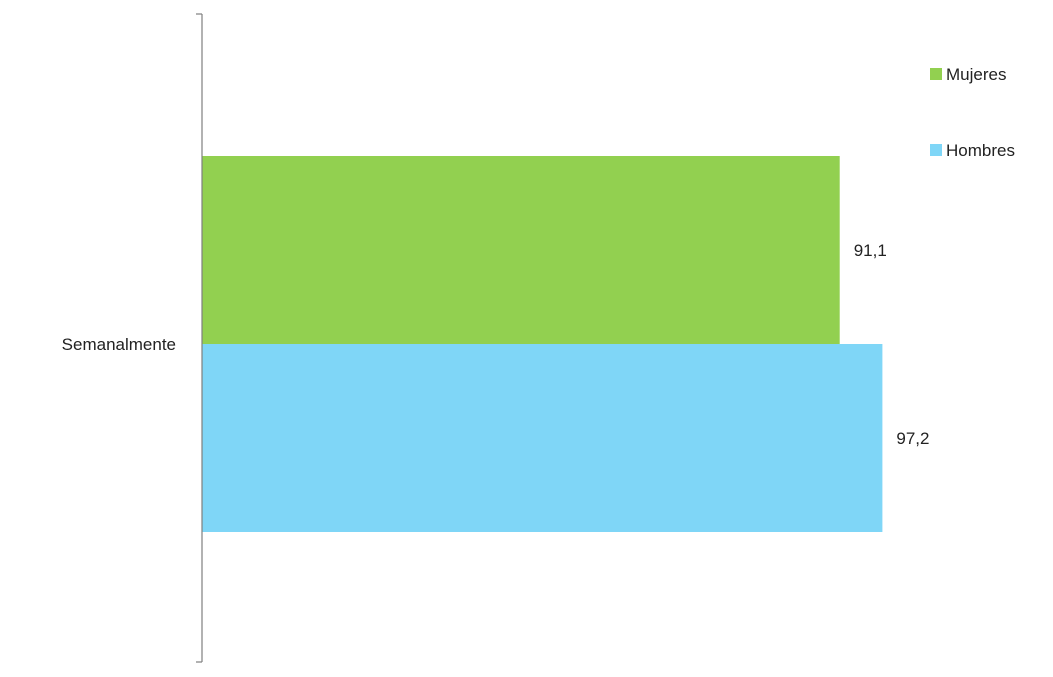 The height and width of the screenshot is (677, 1053). I want to click on legend-label-mujeres: Mujeres, so click(976, 74).